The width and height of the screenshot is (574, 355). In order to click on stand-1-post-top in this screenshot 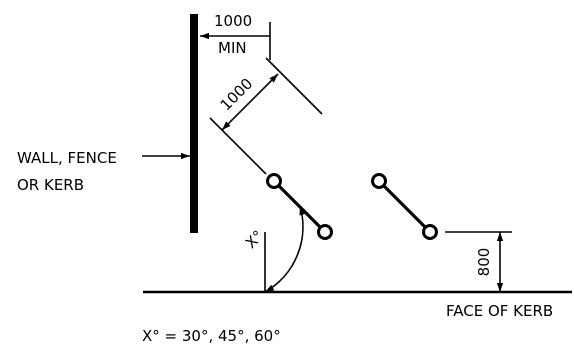, I will do `click(274, 181)`.